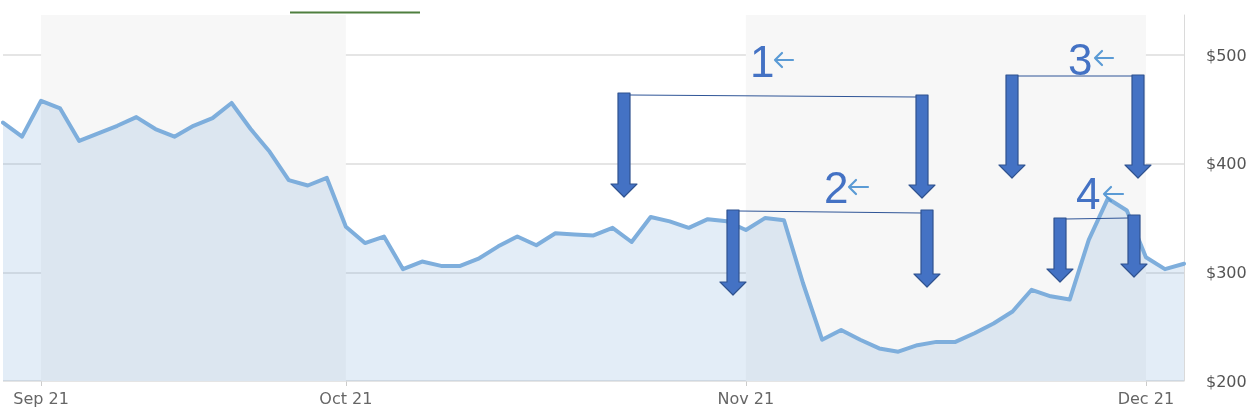 The image size is (1258, 416). Describe the element at coordinates (762, 61) in the screenshot. I see `annotation: 1` at that location.